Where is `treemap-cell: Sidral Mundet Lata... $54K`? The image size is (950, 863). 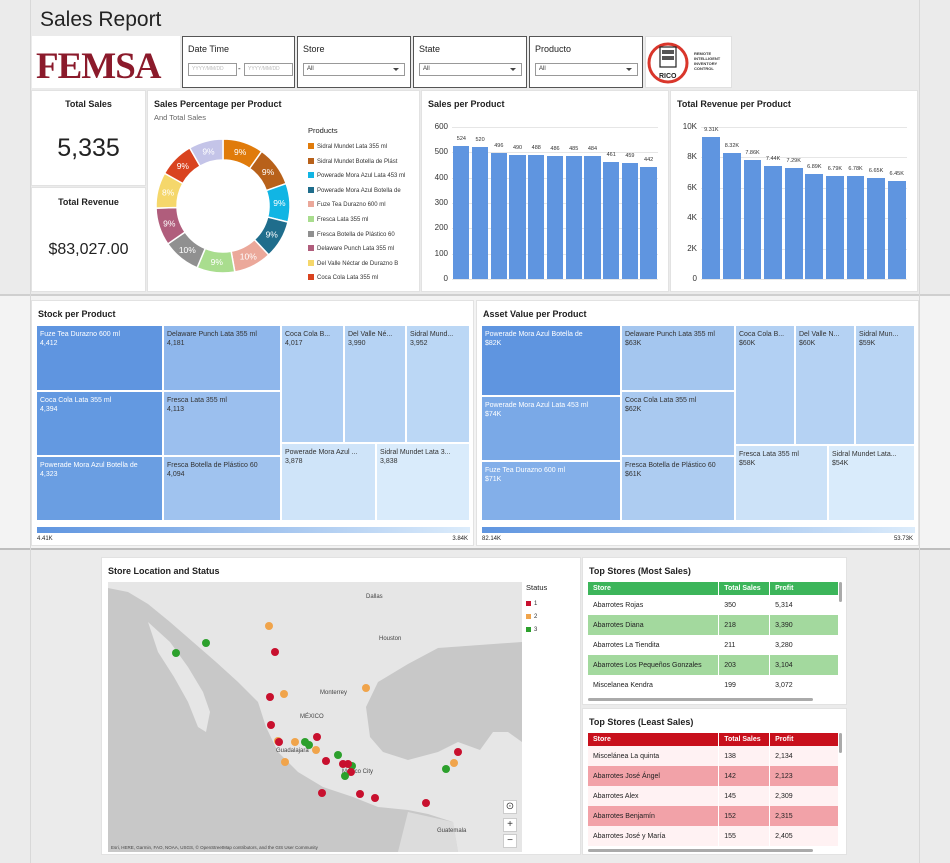 treemap-cell: Sidral Mundet Lata... $54K is located at coordinates (871, 483).